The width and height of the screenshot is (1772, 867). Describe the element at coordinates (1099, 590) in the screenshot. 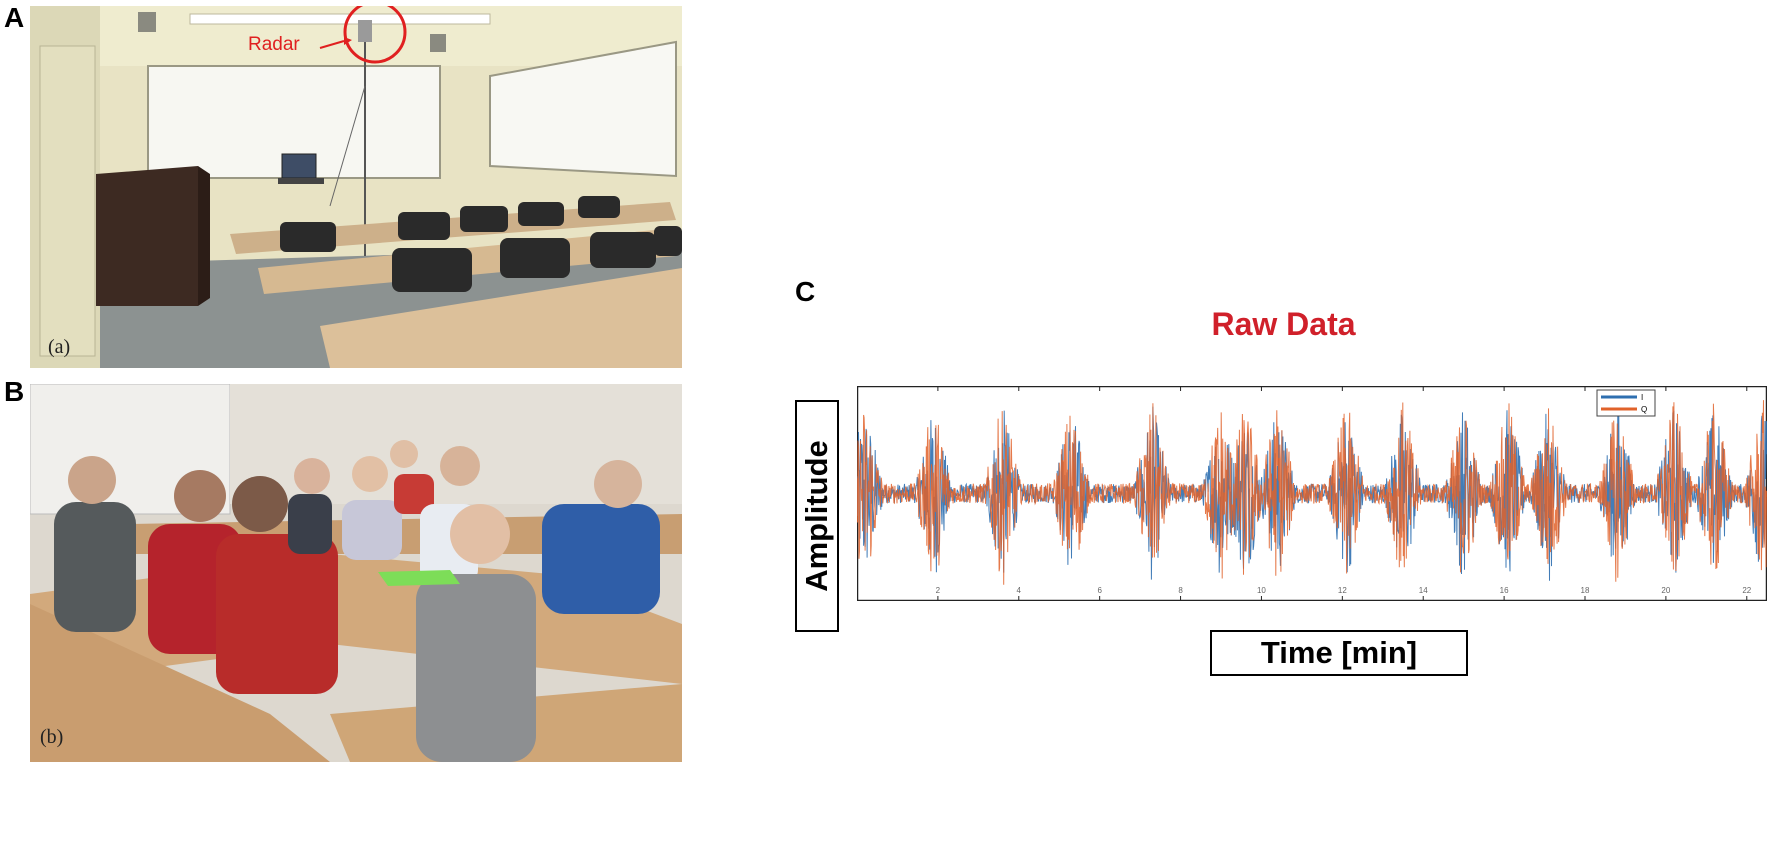

I see `x-tick-label: 6` at that location.